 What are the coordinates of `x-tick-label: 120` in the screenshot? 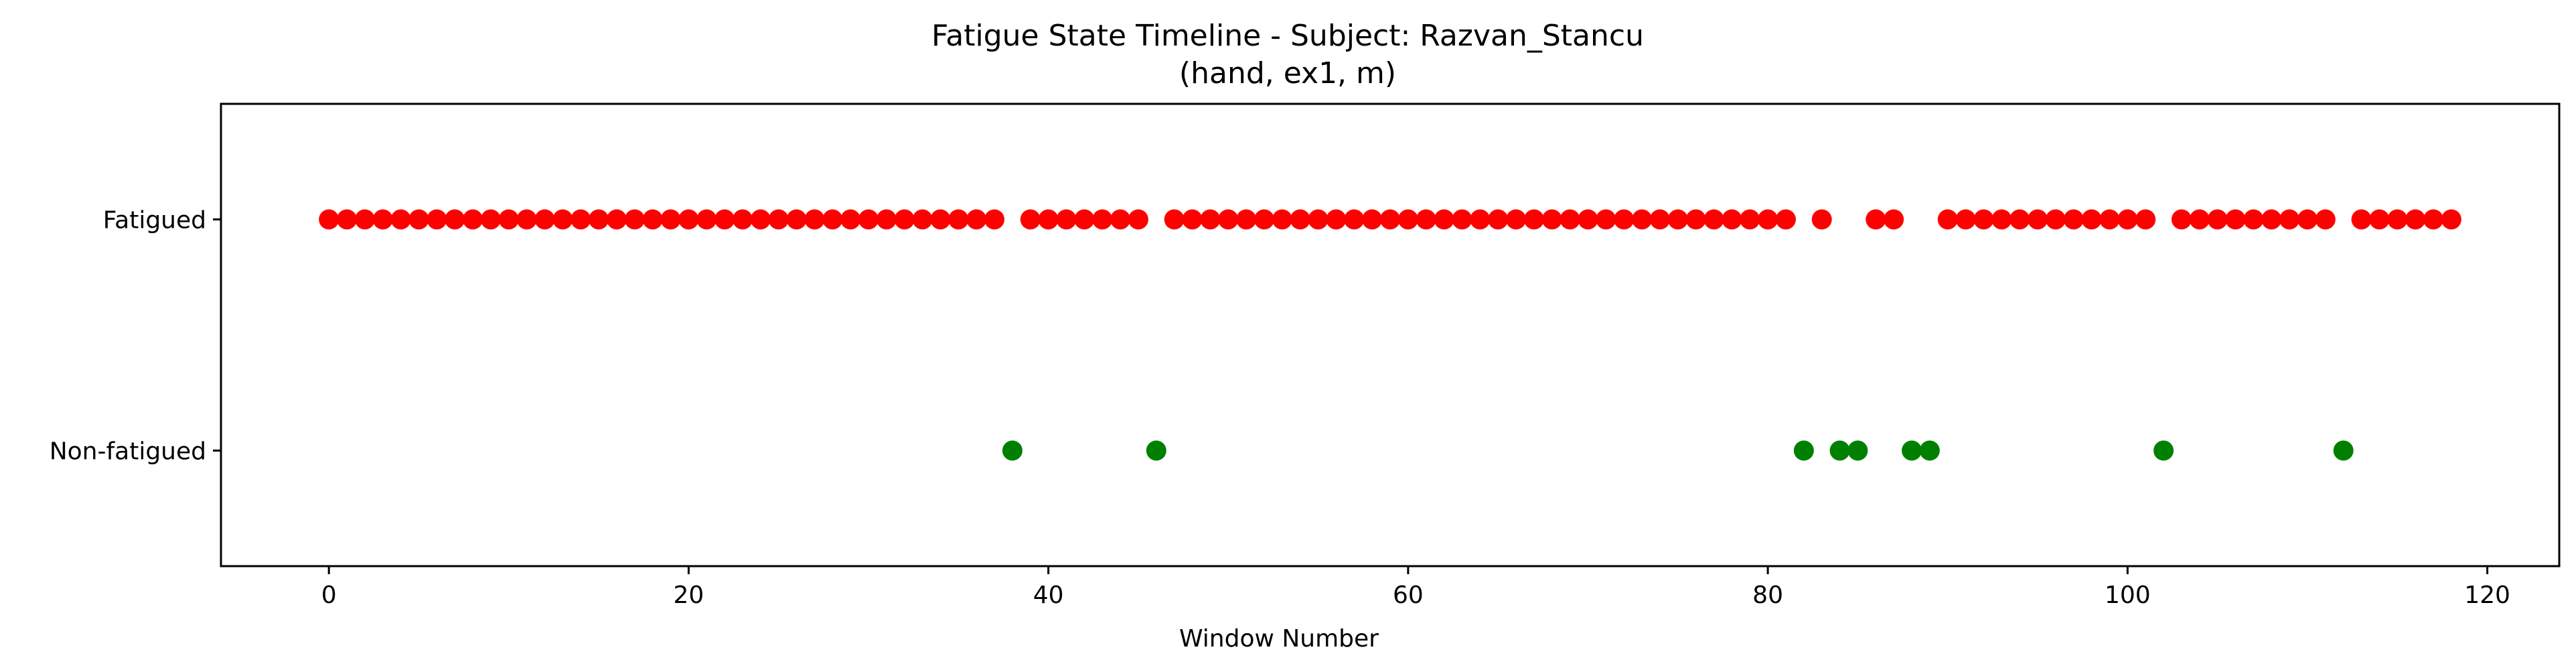 It's located at (2487, 595).